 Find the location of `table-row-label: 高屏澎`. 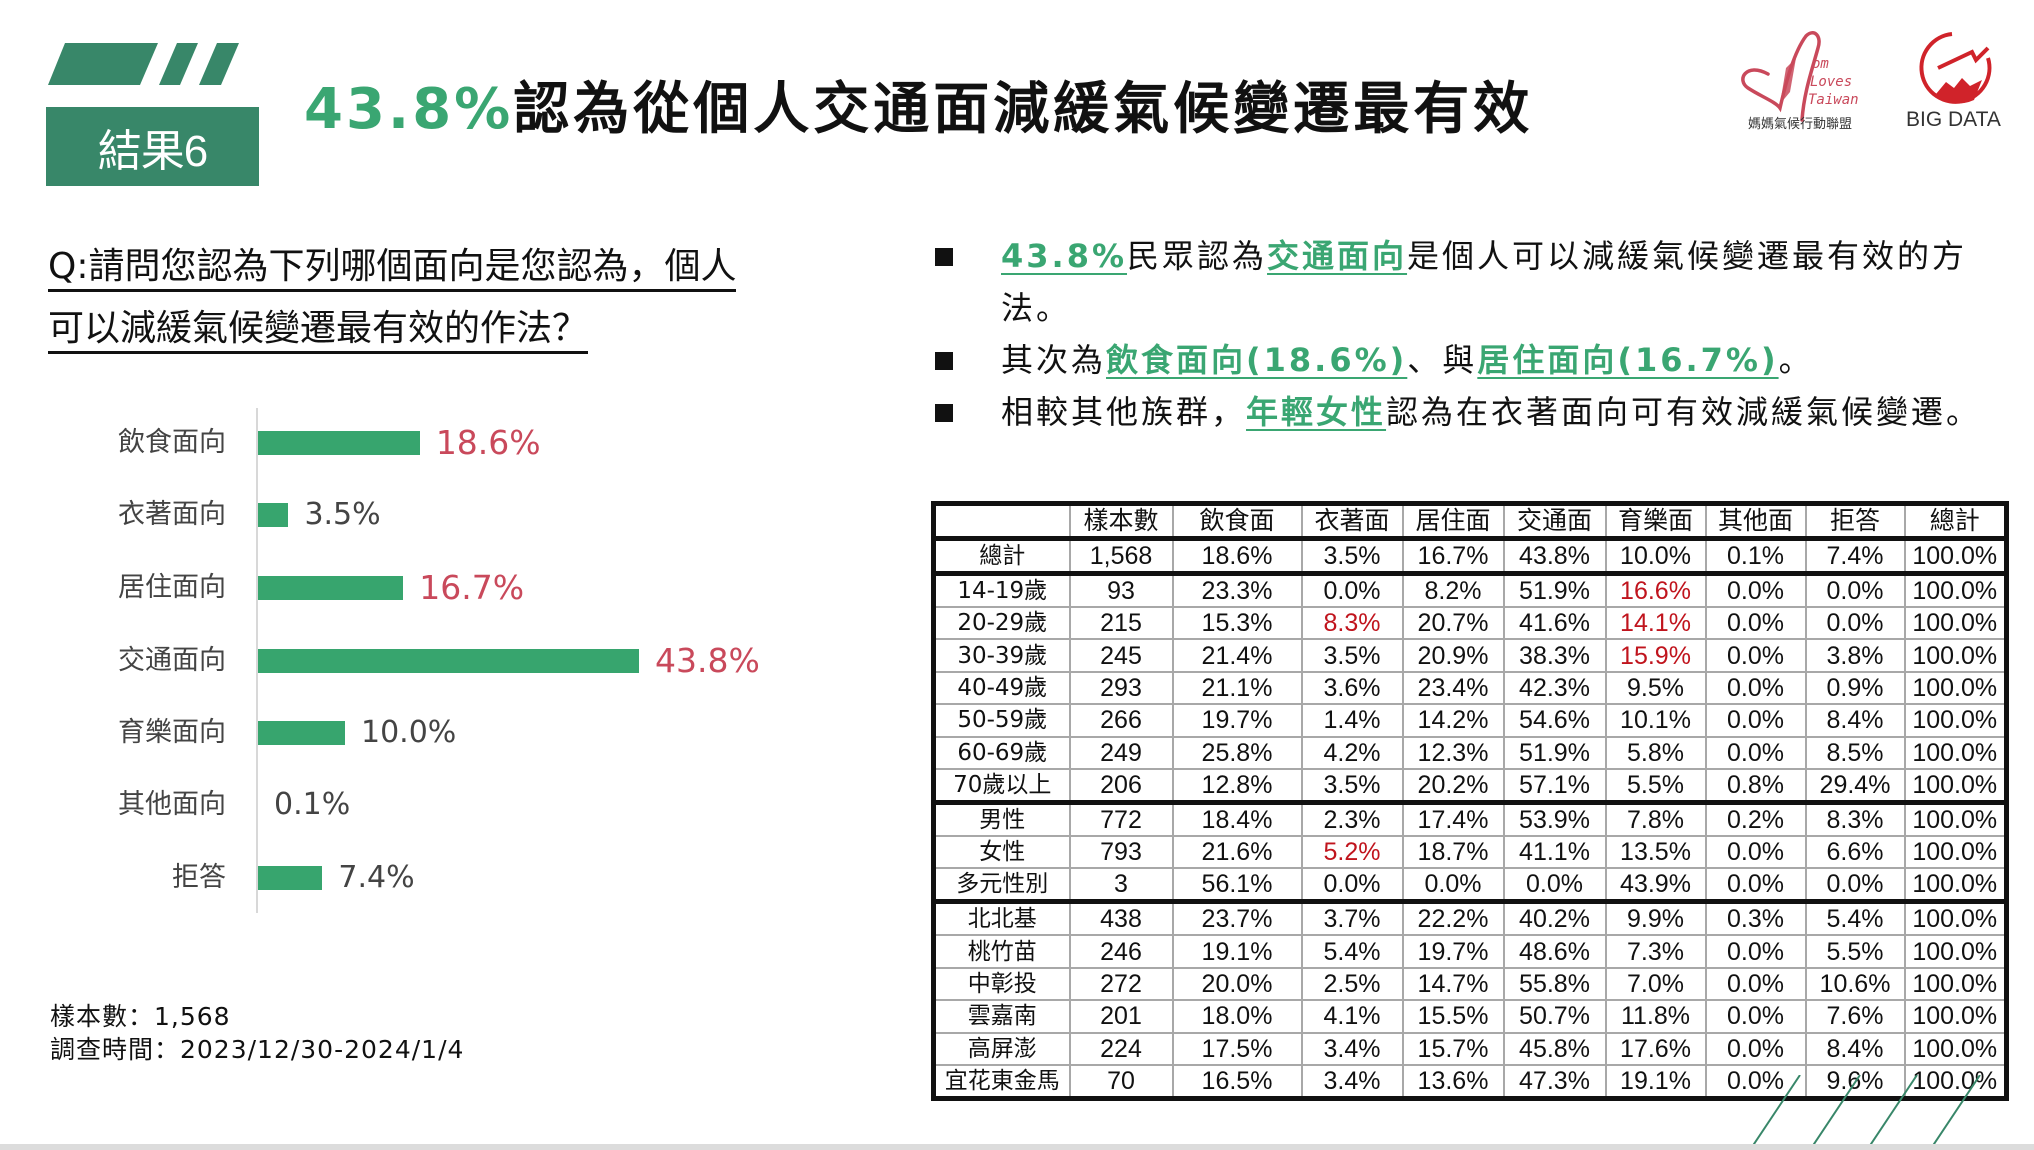

table-row-label: 高屏澎 is located at coordinates (1001, 1048).